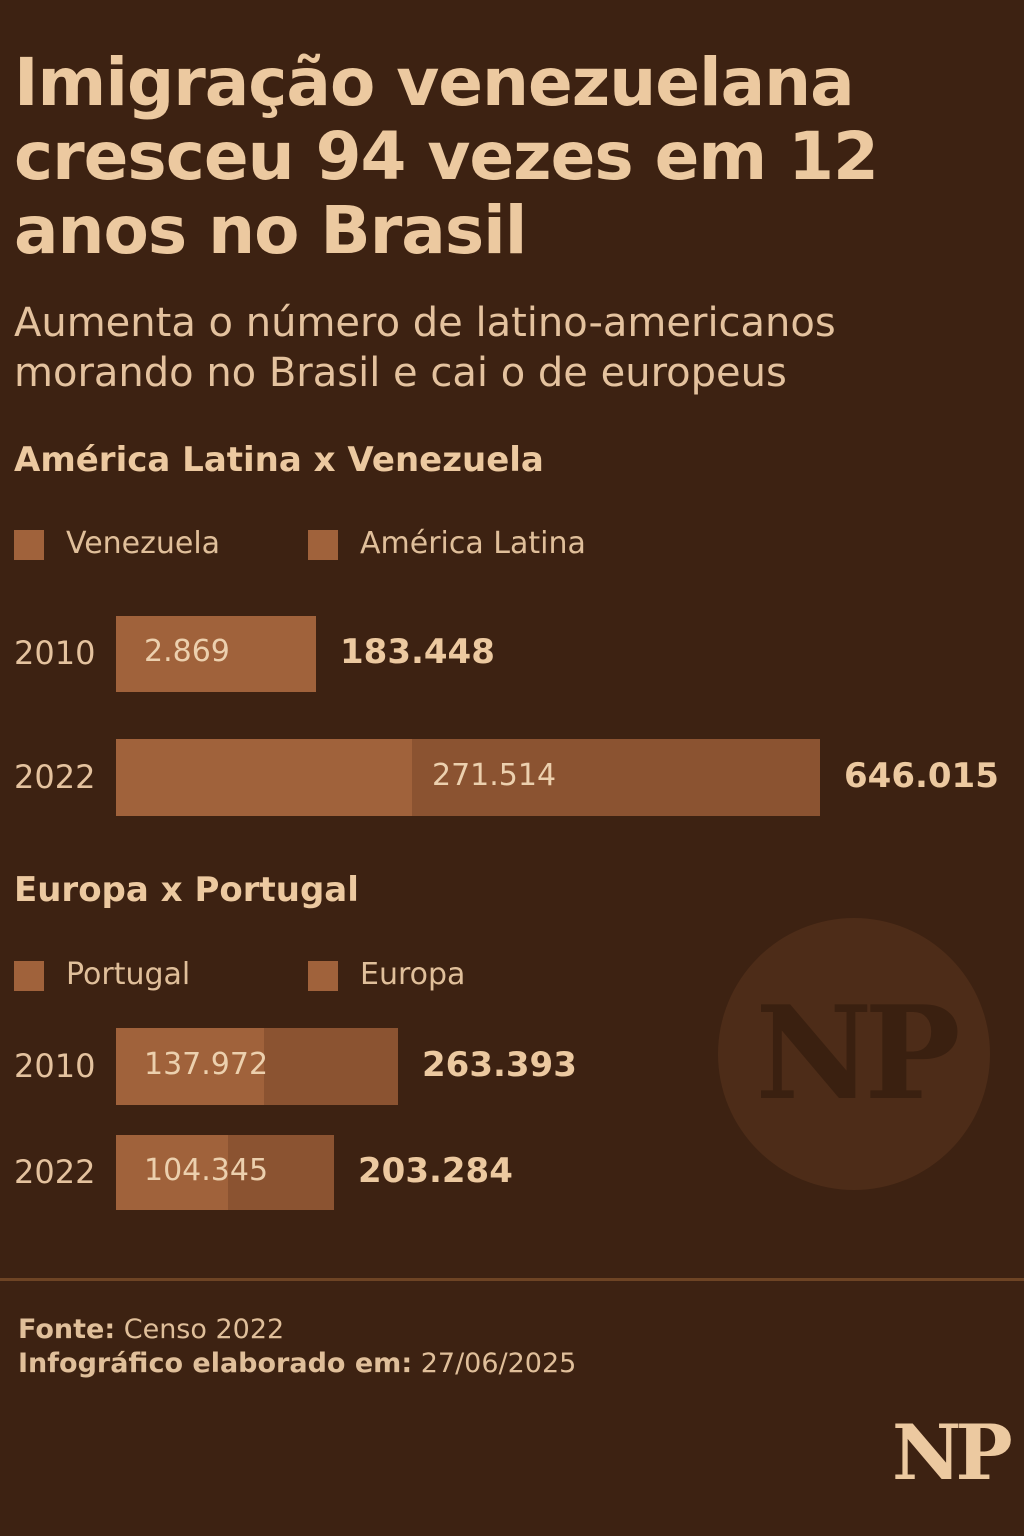  Describe the element at coordinates (143, 543) in the screenshot. I see `legend-label-venezuela: Venezuela` at that location.